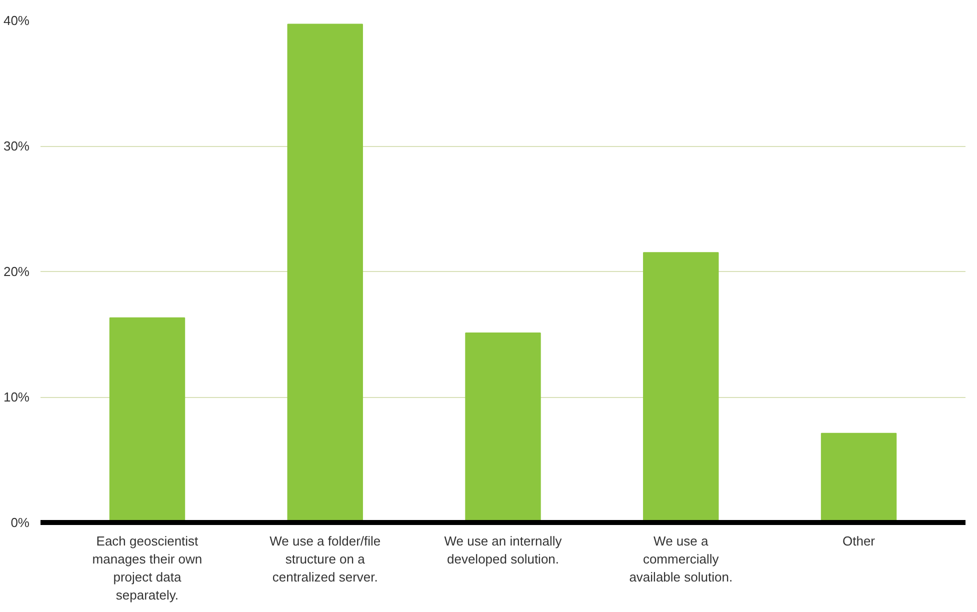 This screenshot has width=977, height=612. What do you see at coordinates (16, 146) in the screenshot?
I see `y-tick-label: 30%` at bounding box center [16, 146].